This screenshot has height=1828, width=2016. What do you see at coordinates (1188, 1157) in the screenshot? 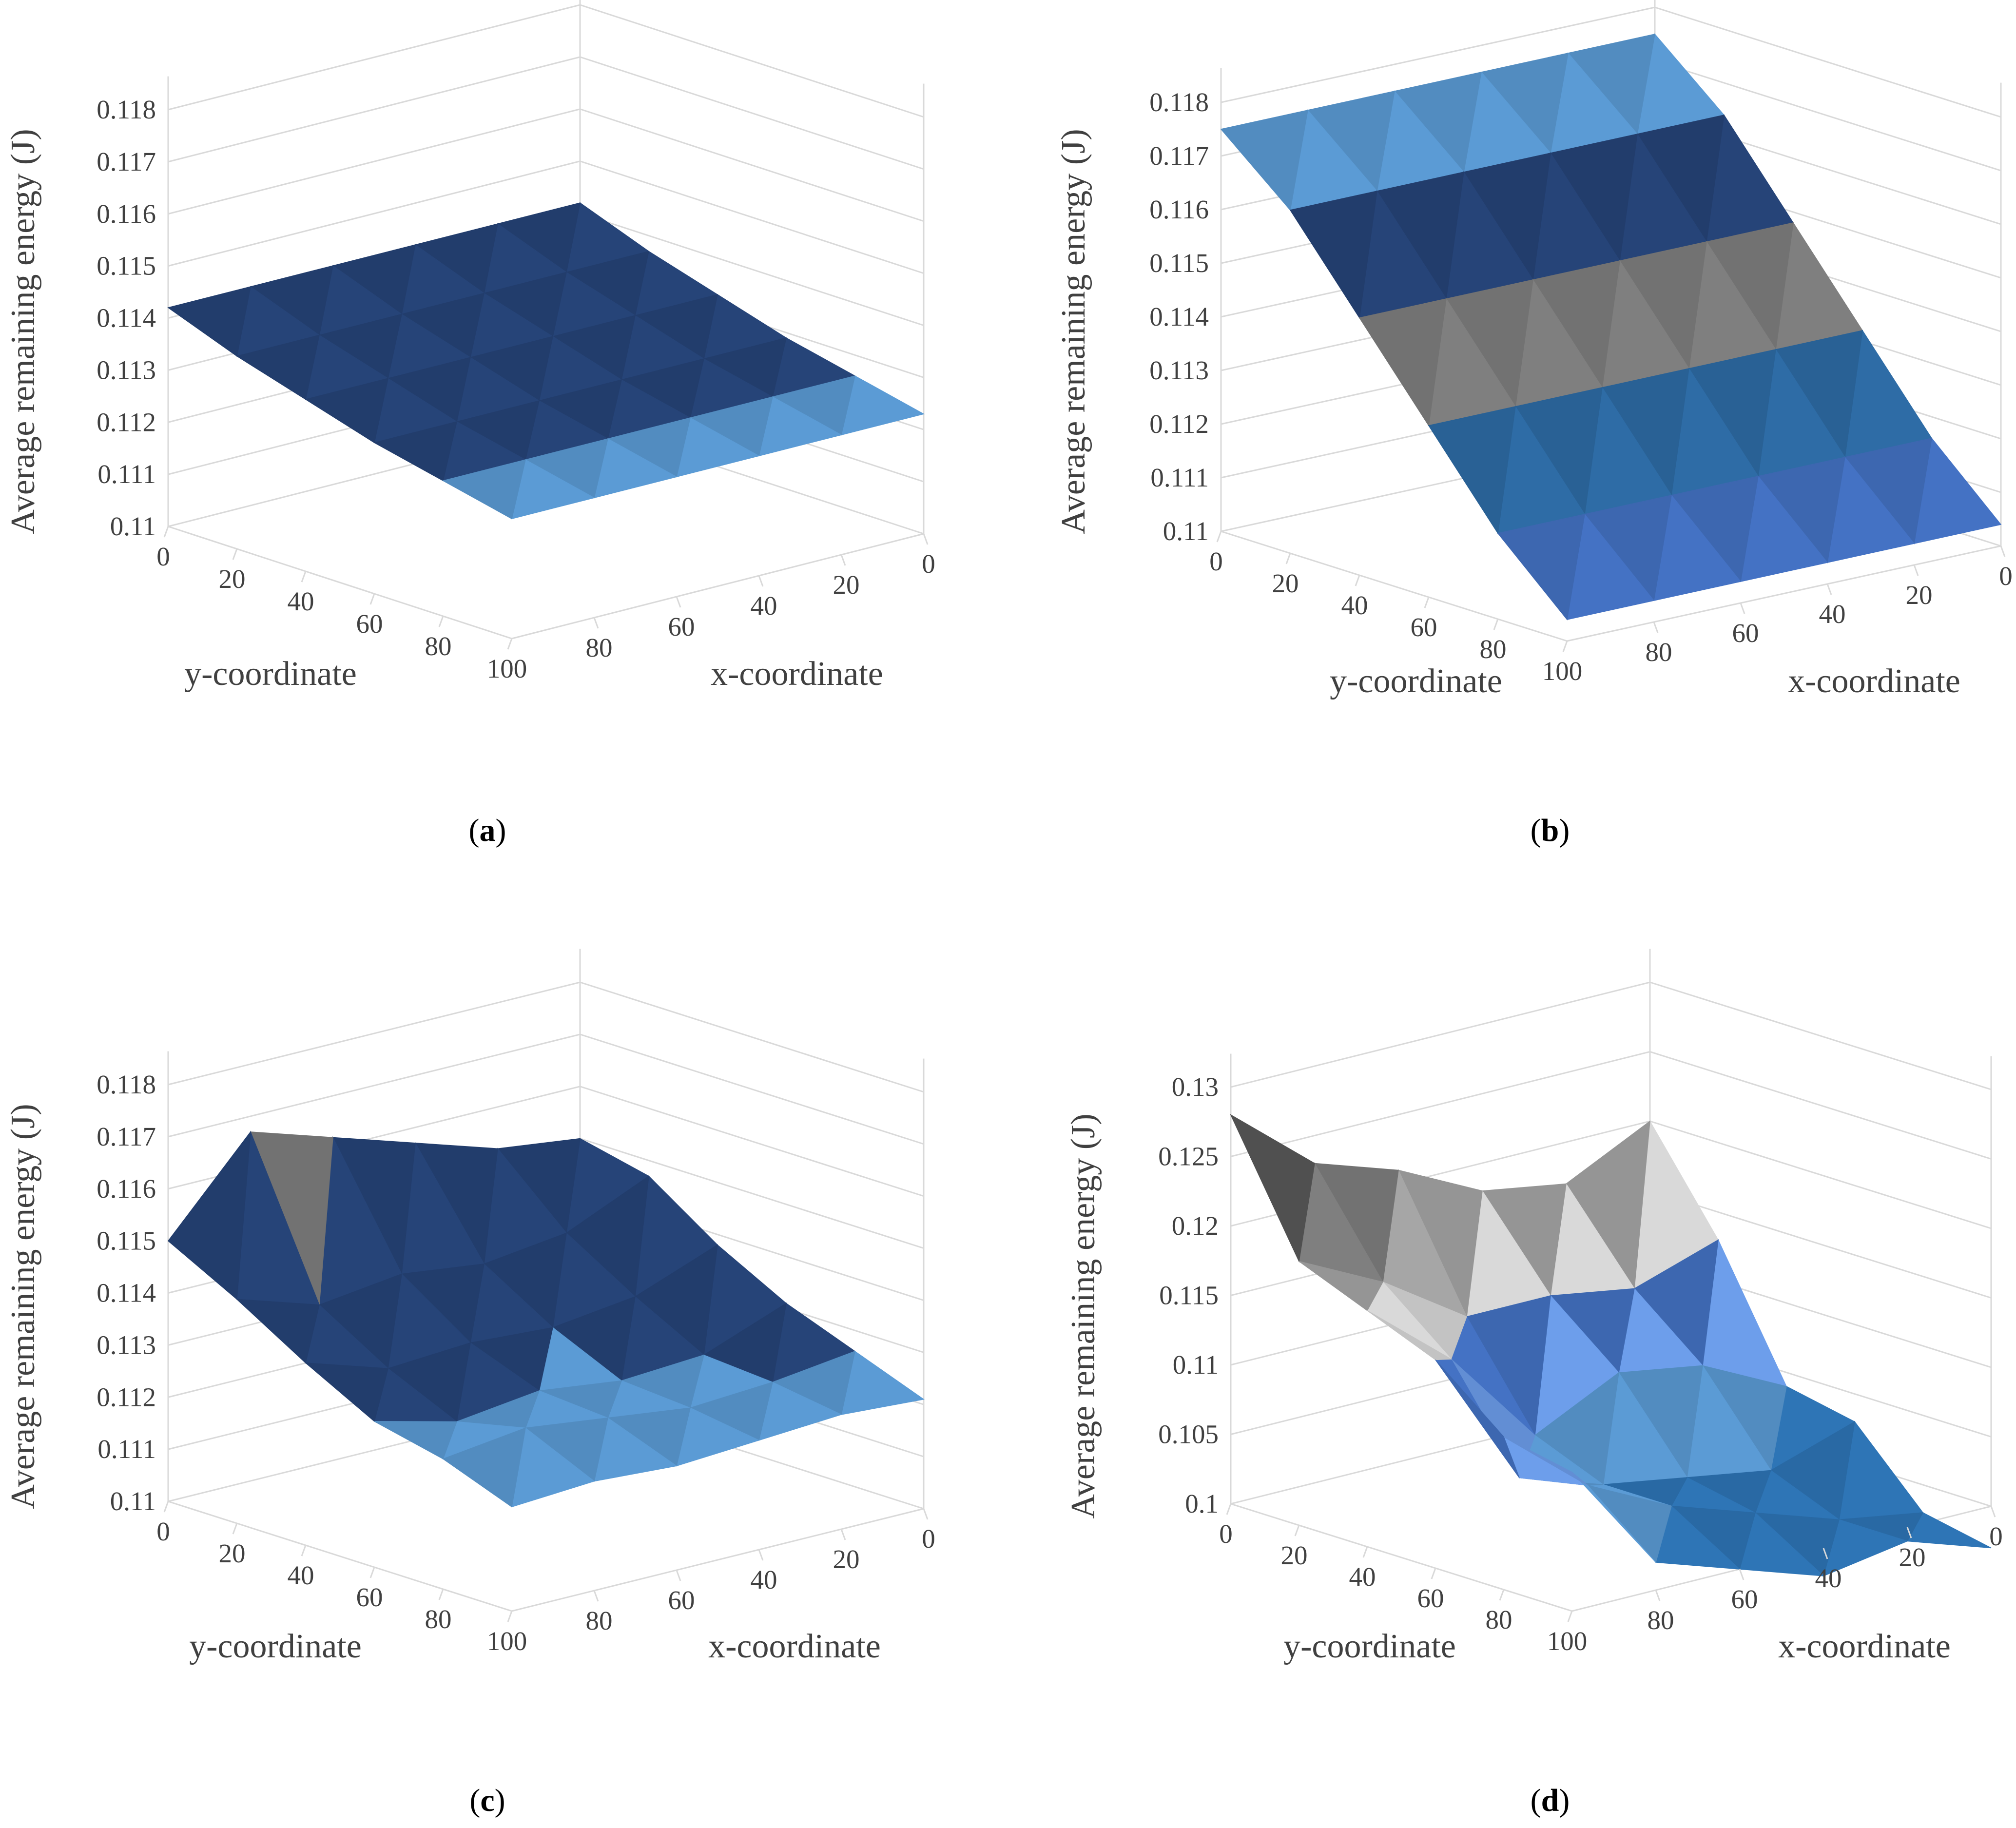
I see `z-tick-label: 0.125` at bounding box center [1188, 1157].